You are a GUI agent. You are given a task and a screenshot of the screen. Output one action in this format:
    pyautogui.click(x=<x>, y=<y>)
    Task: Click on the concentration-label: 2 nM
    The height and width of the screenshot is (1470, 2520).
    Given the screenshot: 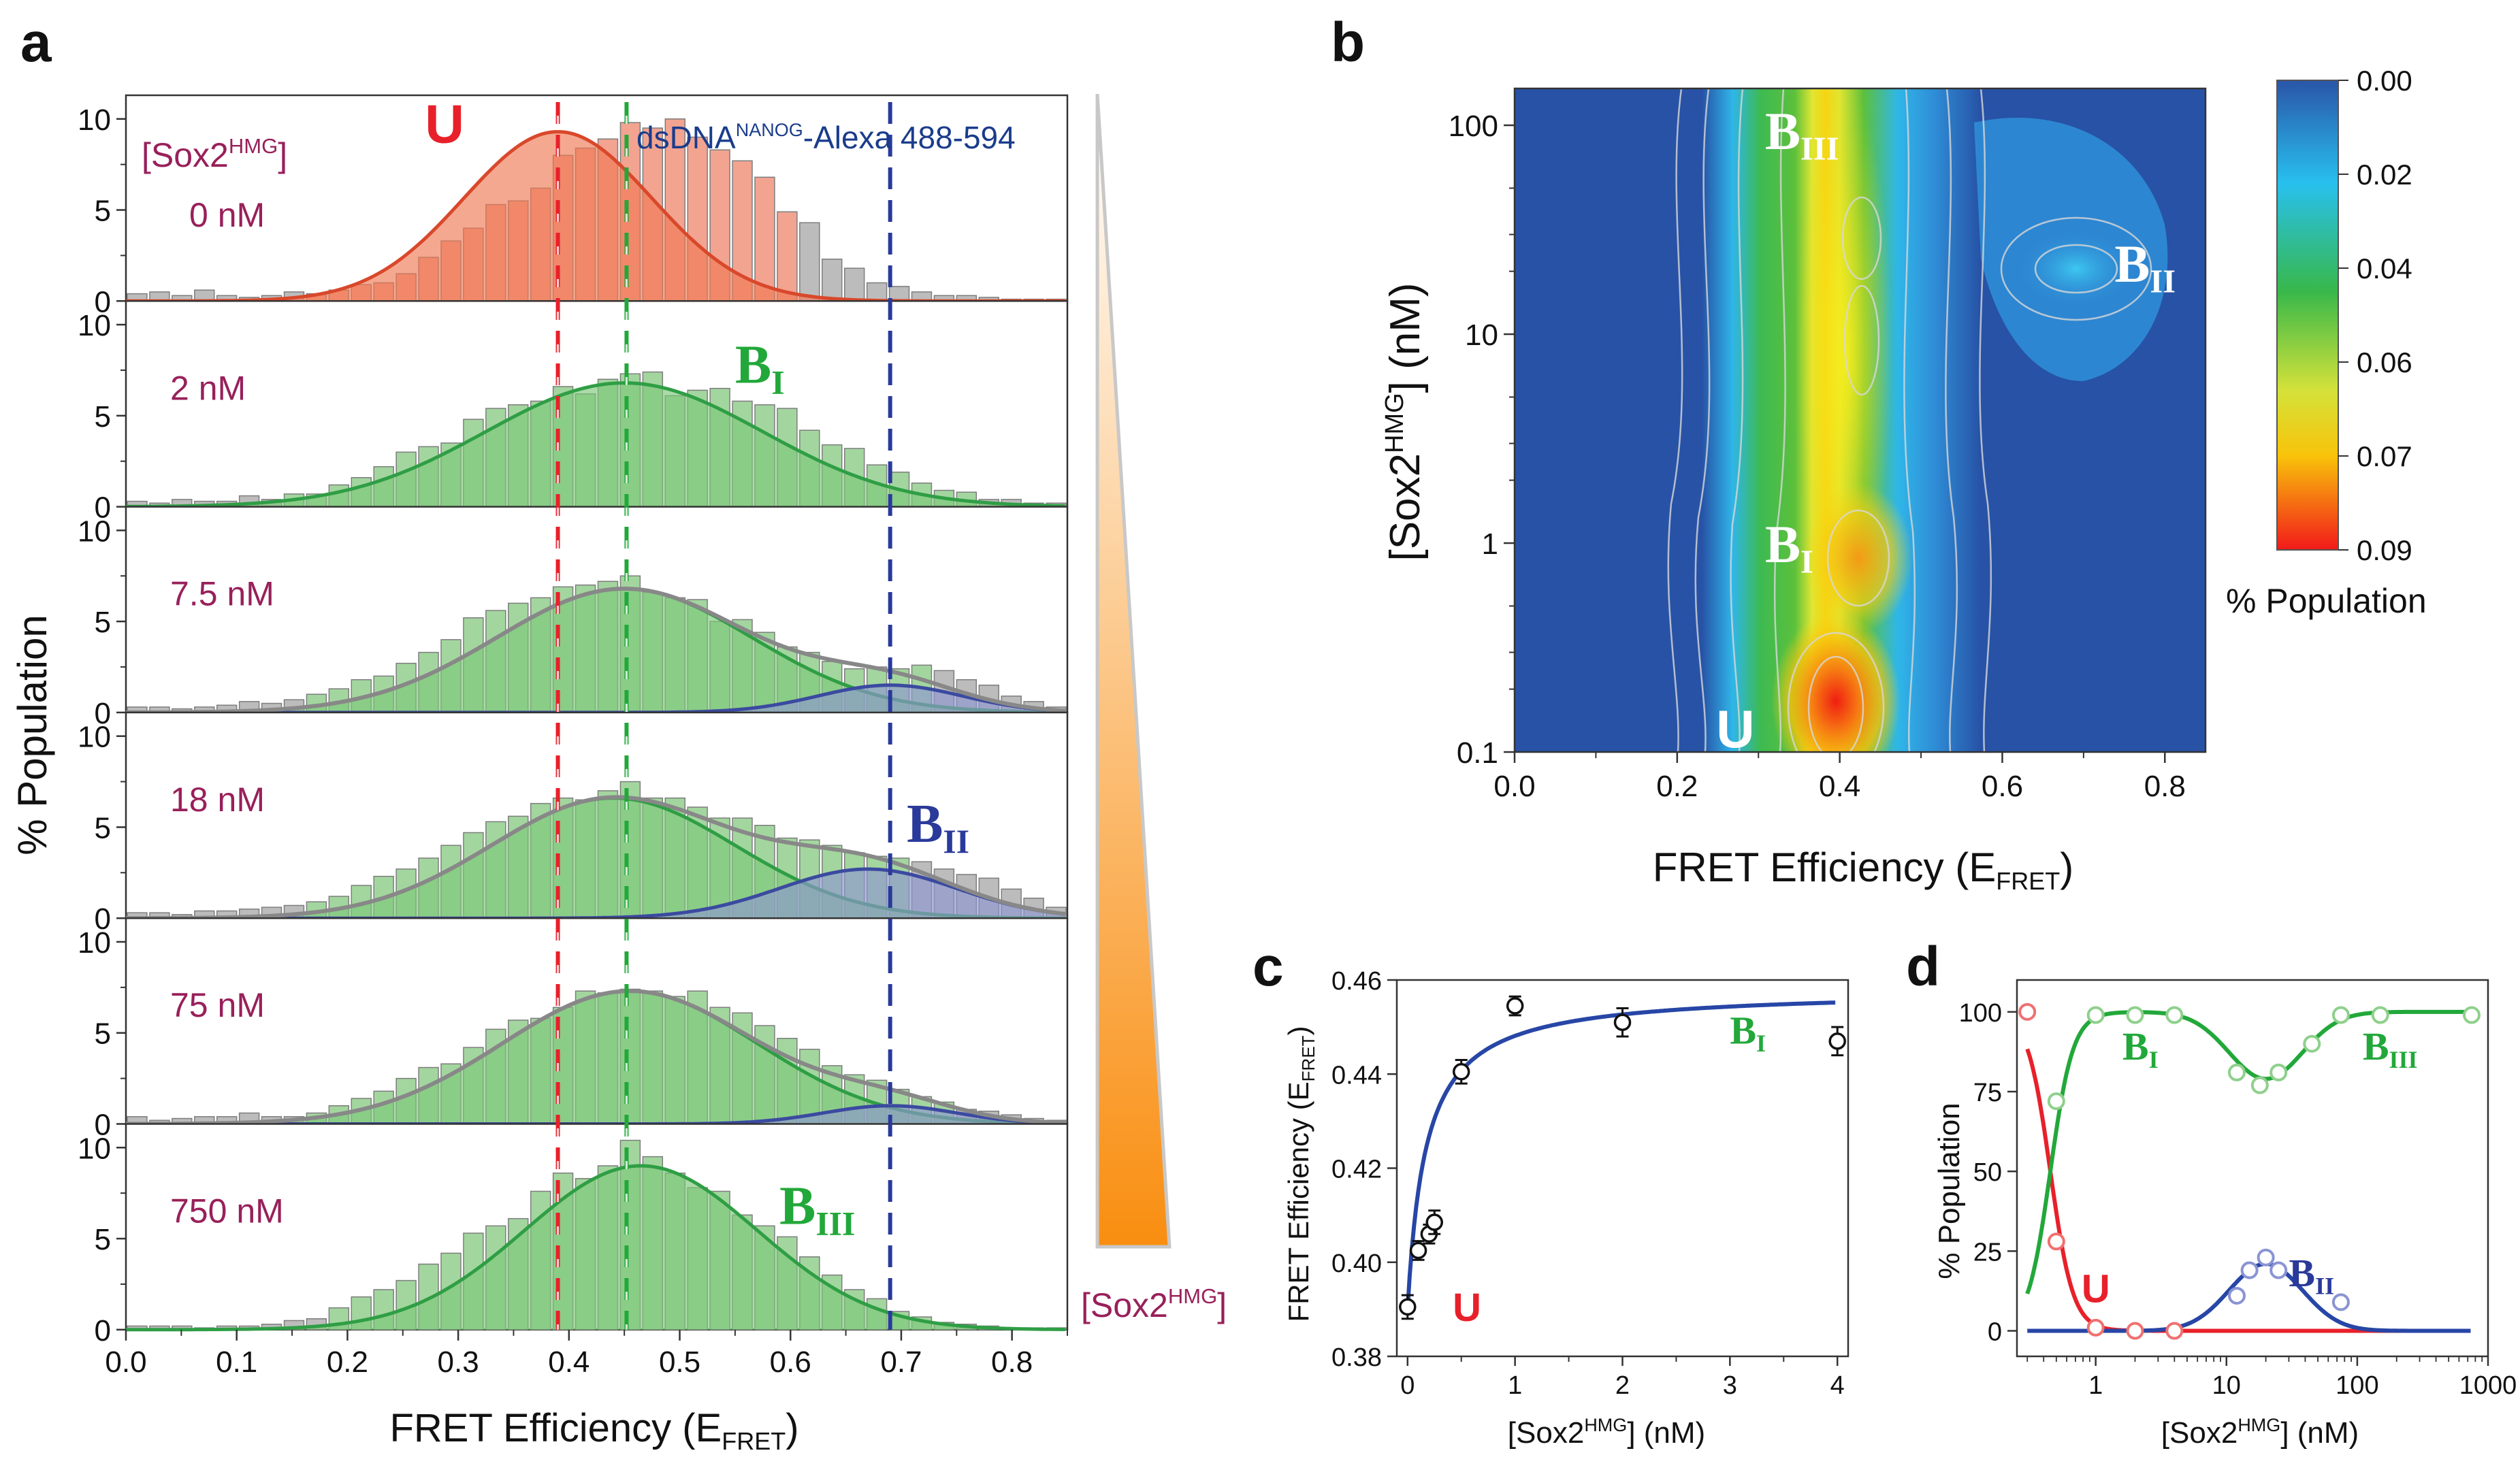 What is the action you would take?
    pyautogui.click(x=208, y=388)
    